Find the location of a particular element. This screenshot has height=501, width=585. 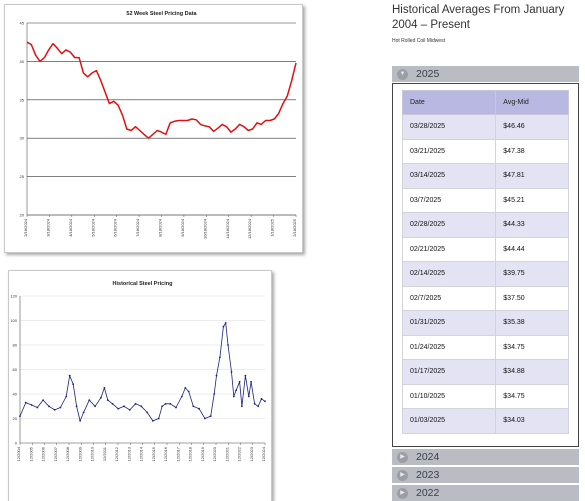

x-tick-label: 12/2023 is located at coordinates (251, 453).